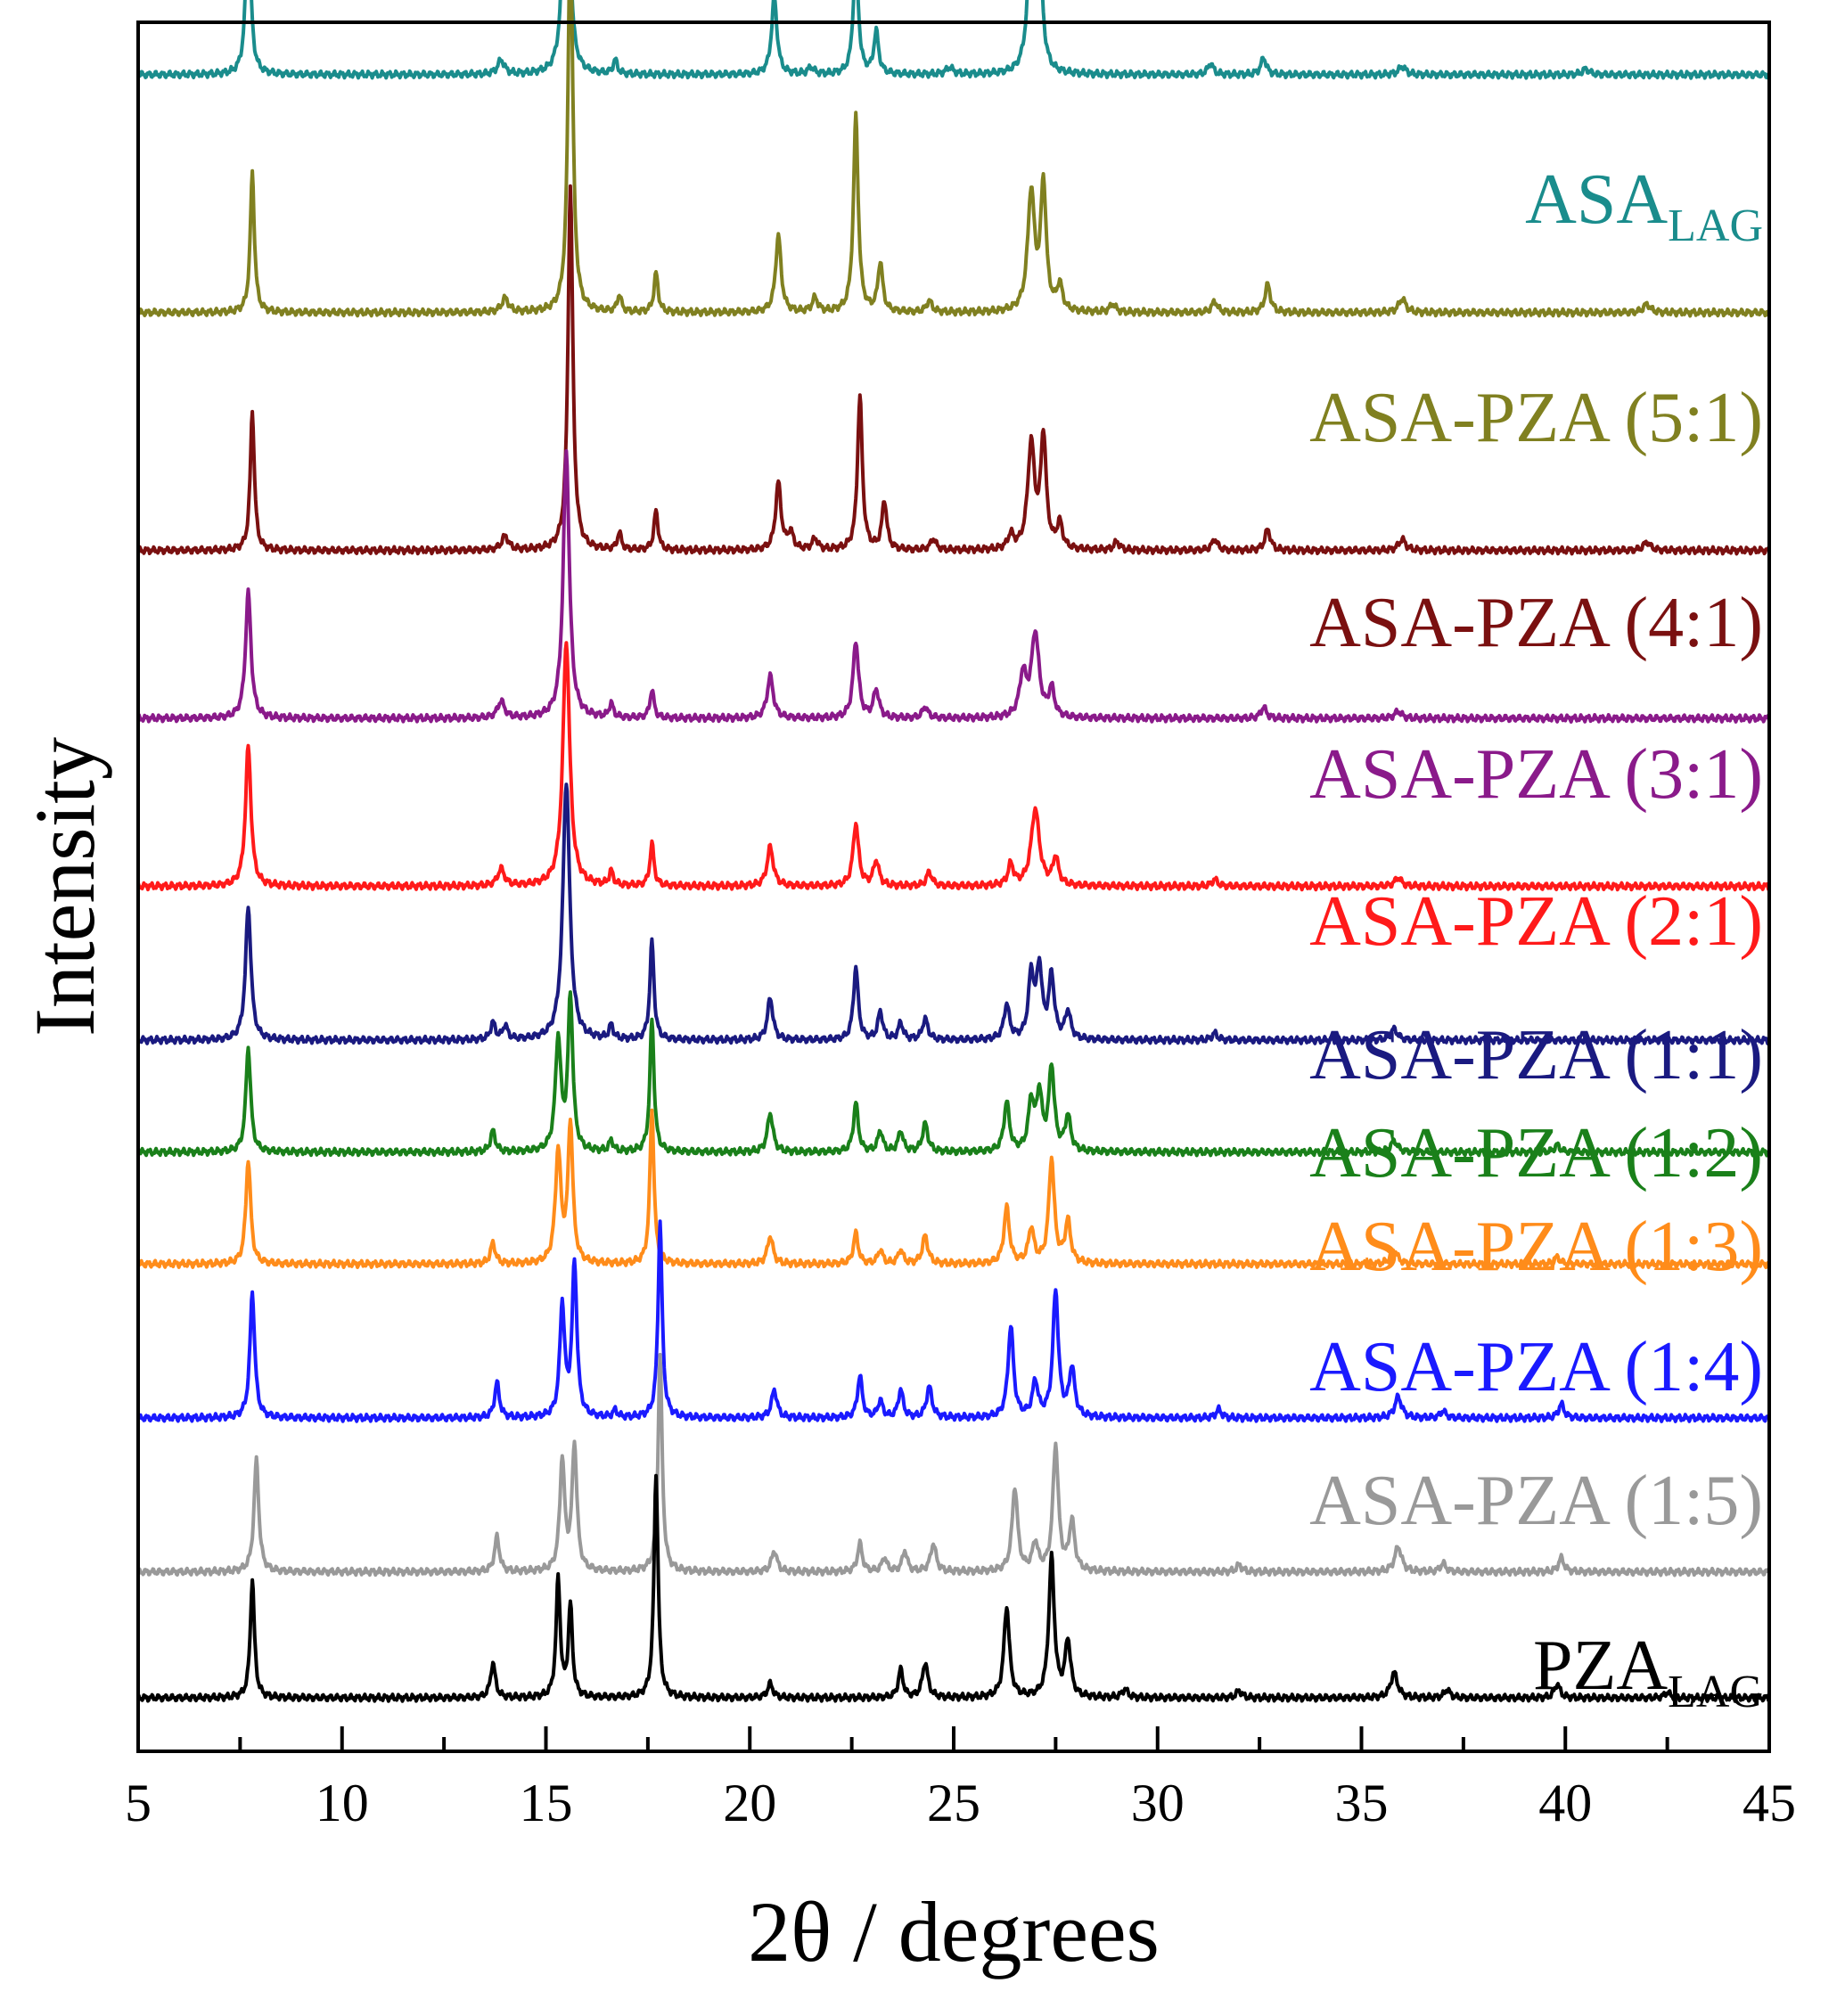  I want to click on y-axis-title: Intensity, so click(64, 887).